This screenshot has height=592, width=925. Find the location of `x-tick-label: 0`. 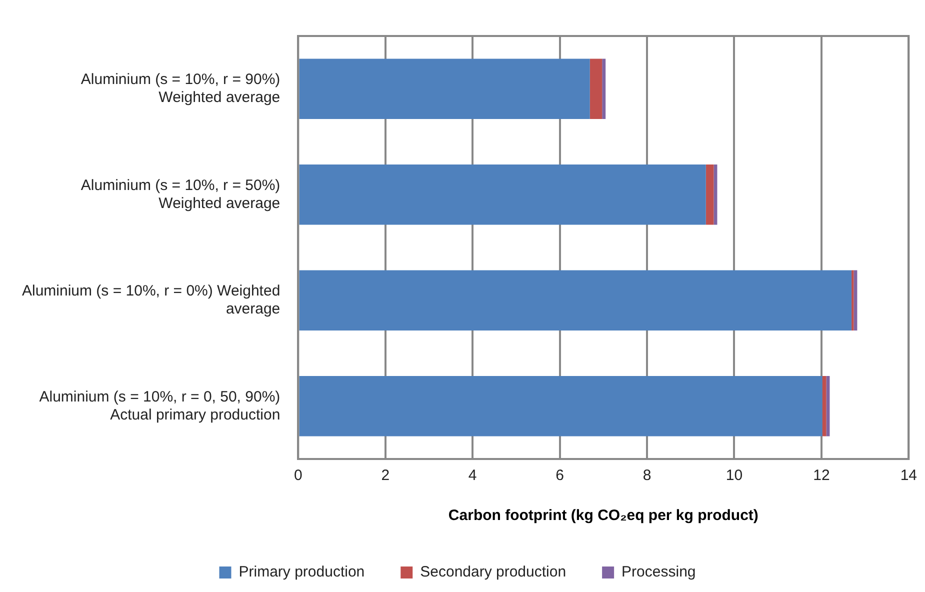

x-tick-label: 0 is located at coordinates (298, 475).